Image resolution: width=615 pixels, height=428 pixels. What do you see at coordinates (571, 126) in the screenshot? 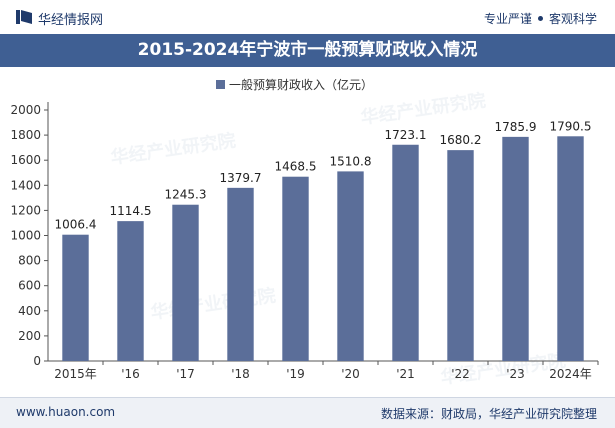
I see `data-label: 1790.5` at bounding box center [571, 126].